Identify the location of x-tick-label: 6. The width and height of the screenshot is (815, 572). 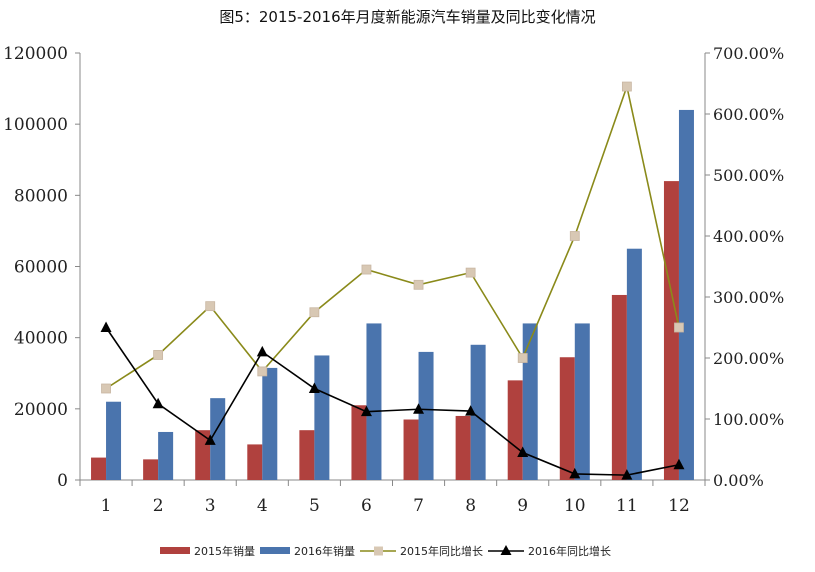
(366, 506).